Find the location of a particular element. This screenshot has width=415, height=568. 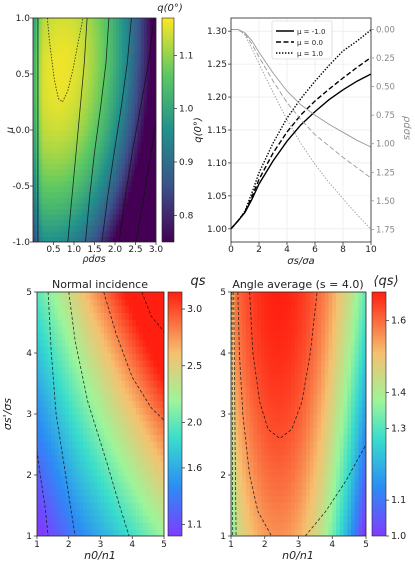

x-tick-label: 3 is located at coordinates (299, 545).